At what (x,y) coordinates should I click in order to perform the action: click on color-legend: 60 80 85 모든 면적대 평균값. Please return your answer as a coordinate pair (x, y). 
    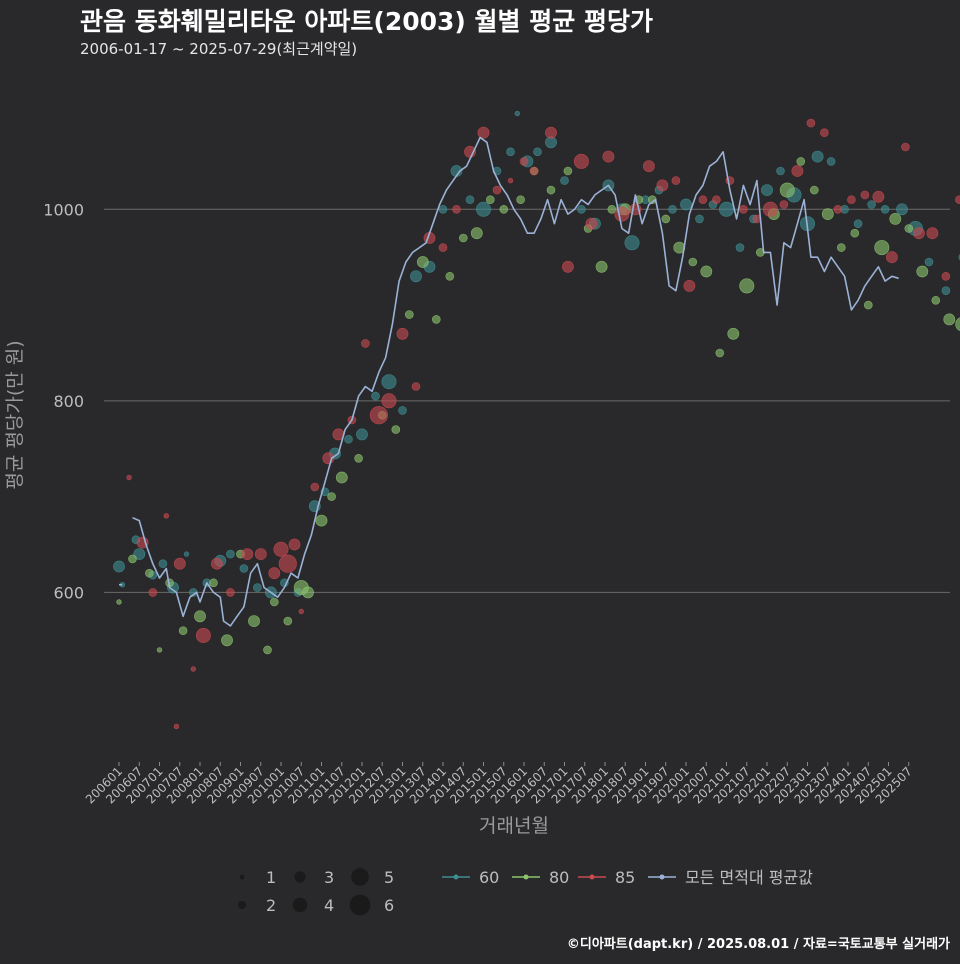
    Looking at the image, I should click on (627, 877).